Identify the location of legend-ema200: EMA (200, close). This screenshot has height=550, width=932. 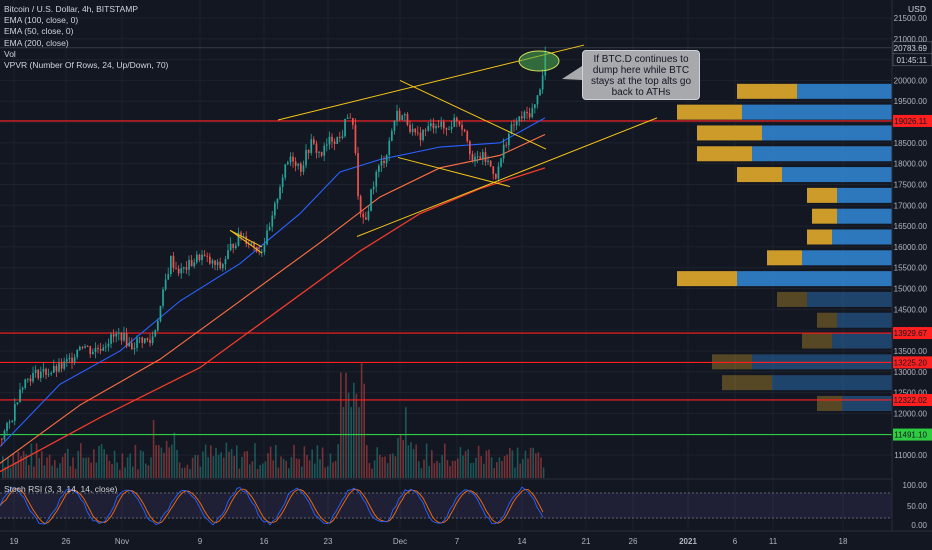
(36, 42).